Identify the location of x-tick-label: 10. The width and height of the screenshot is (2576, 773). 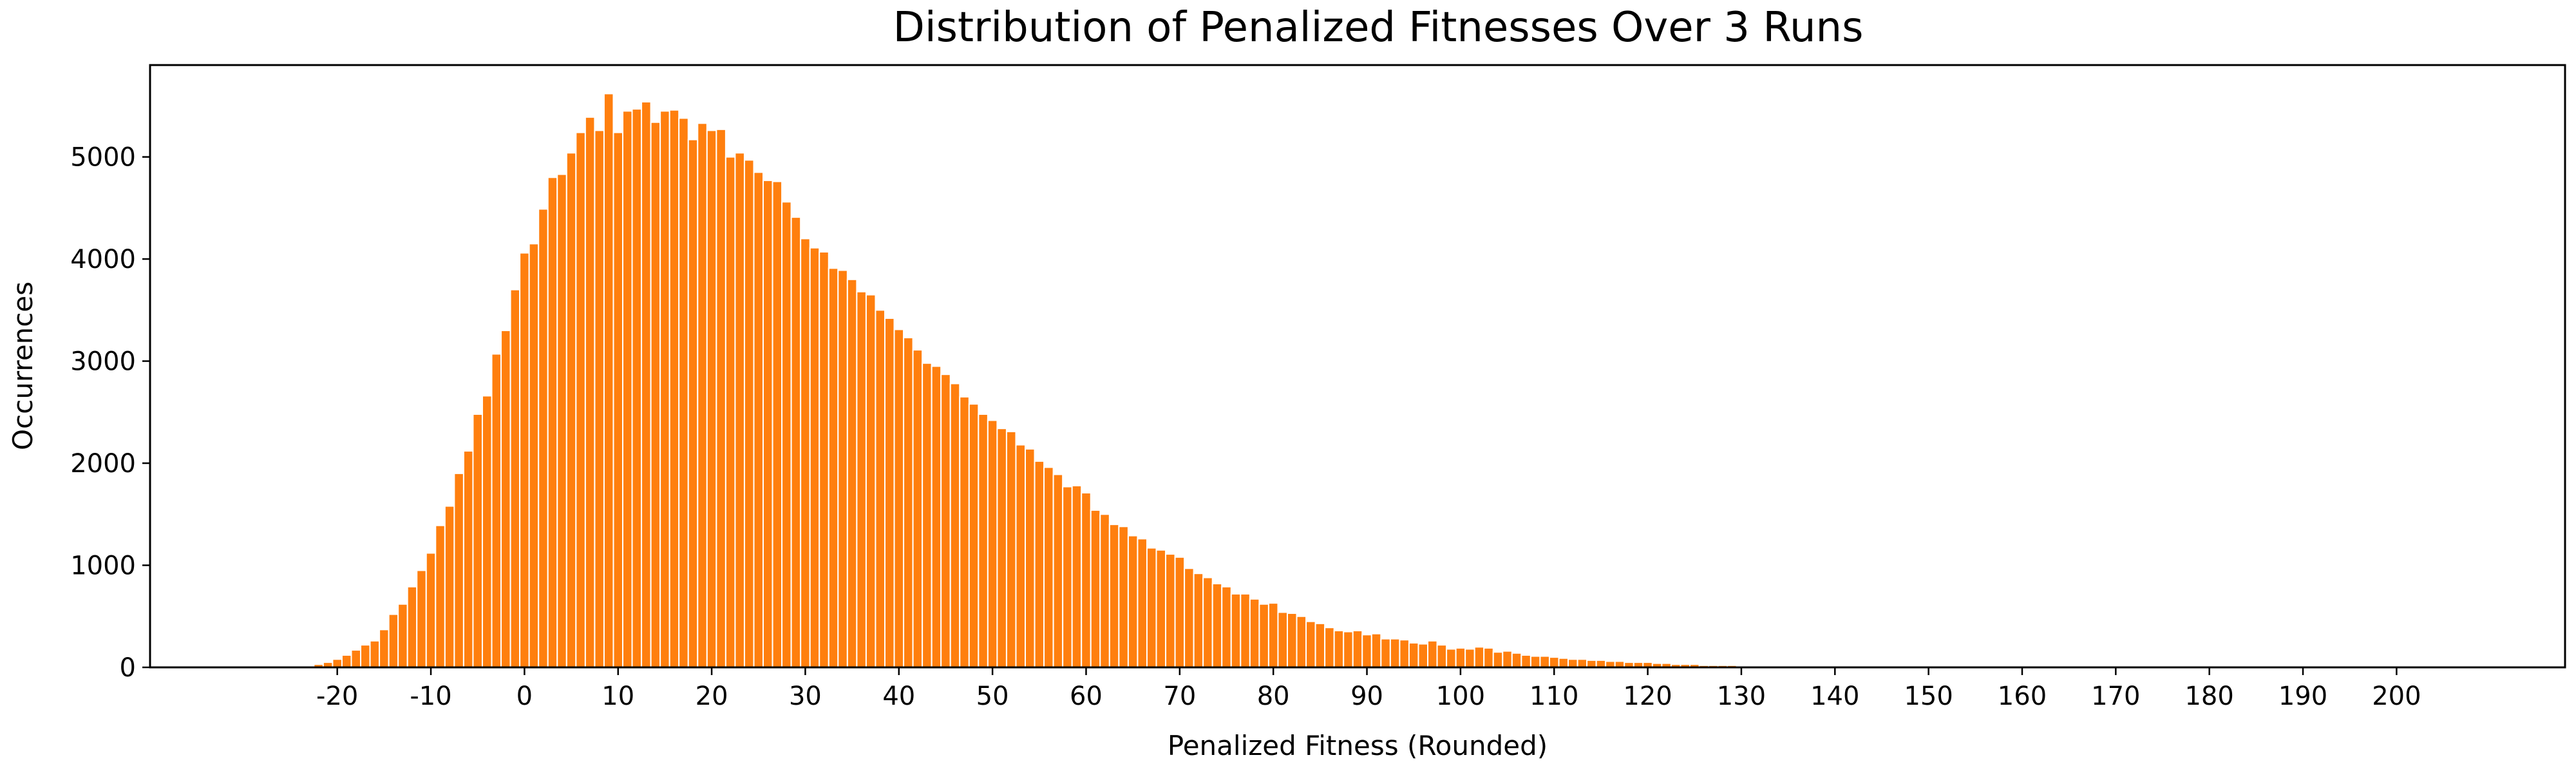
(618, 696).